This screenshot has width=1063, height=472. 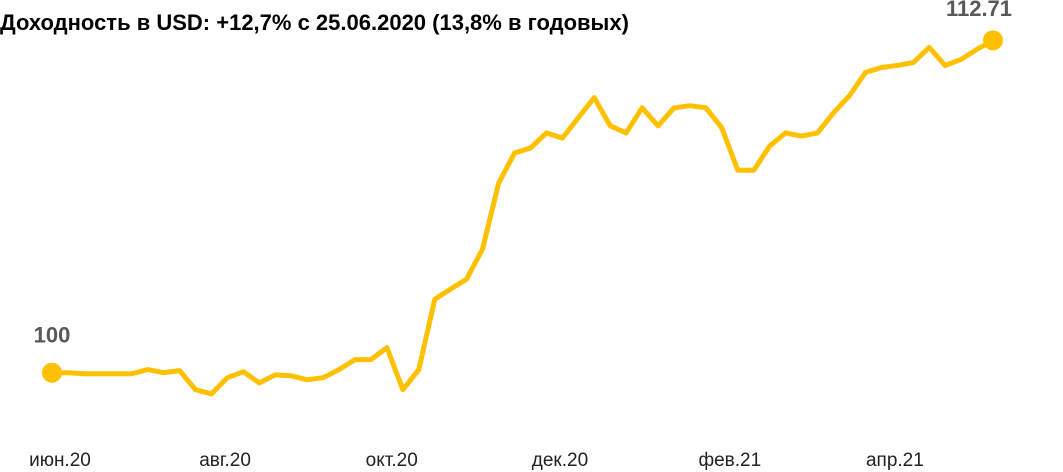 What do you see at coordinates (392, 460) in the screenshot?
I see `x-tick-label: окт.20` at bounding box center [392, 460].